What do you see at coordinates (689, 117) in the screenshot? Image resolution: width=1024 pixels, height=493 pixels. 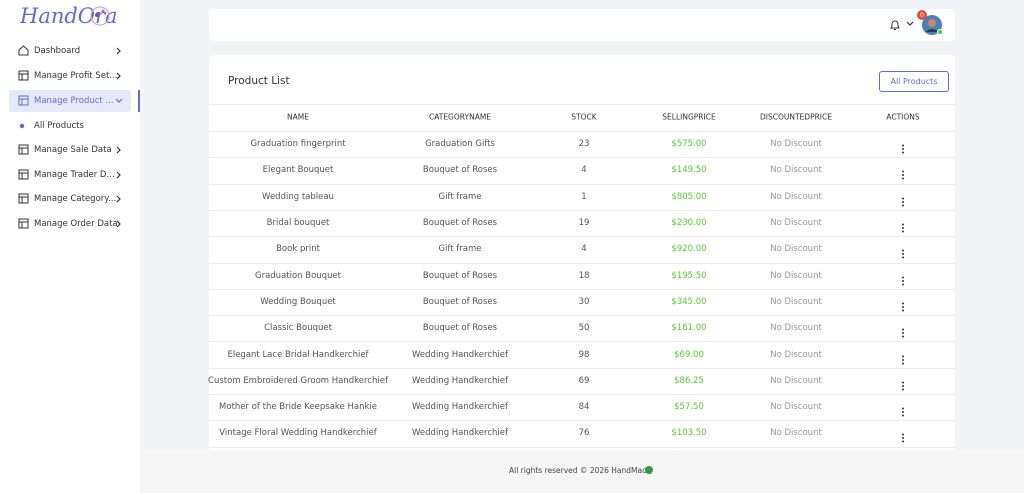 I see `column-header: SELLINGPRICE` at bounding box center [689, 117].